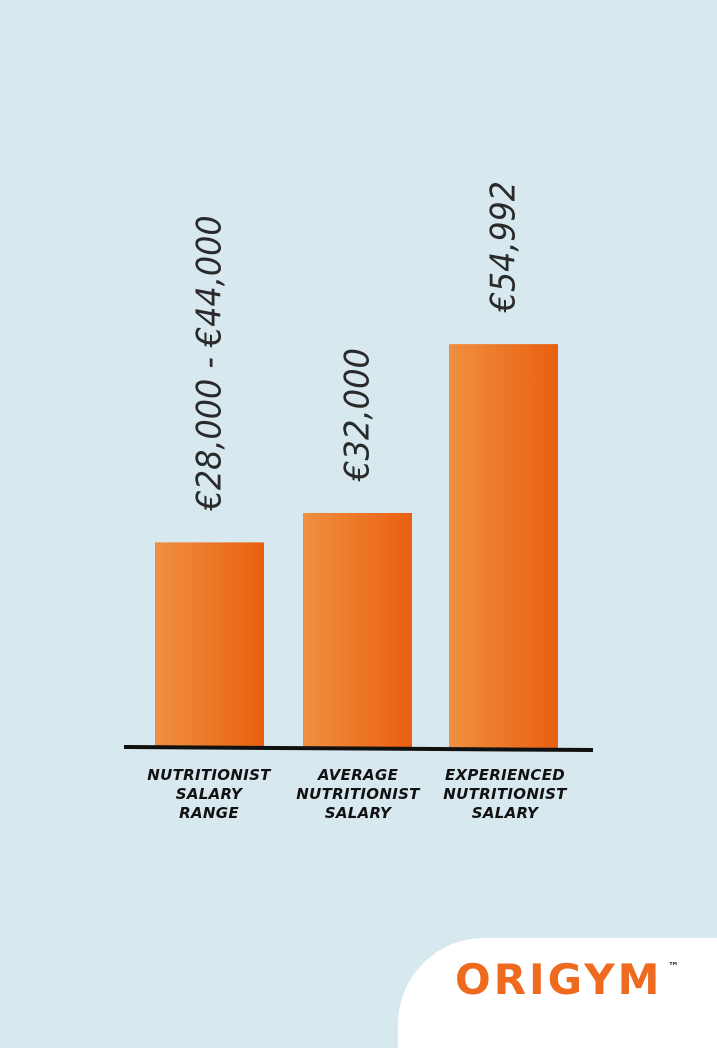 This screenshot has height=1048, width=717. What do you see at coordinates (559, 979) in the screenshot?
I see `origym-logo: ORIGYM` at bounding box center [559, 979].